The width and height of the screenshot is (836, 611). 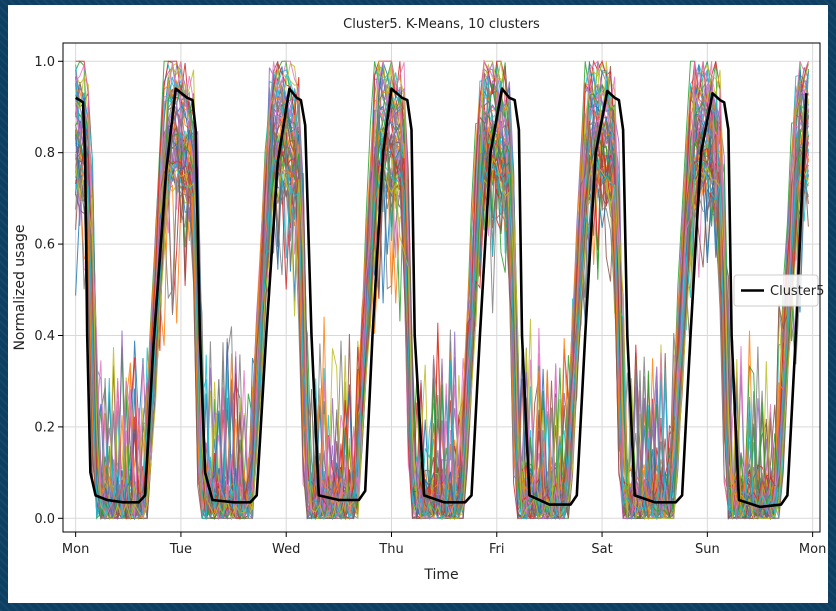 What do you see at coordinates (797, 291) in the screenshot?
I see `legend-label-cluster5: Cluster5` at bounding box center [797, 291].